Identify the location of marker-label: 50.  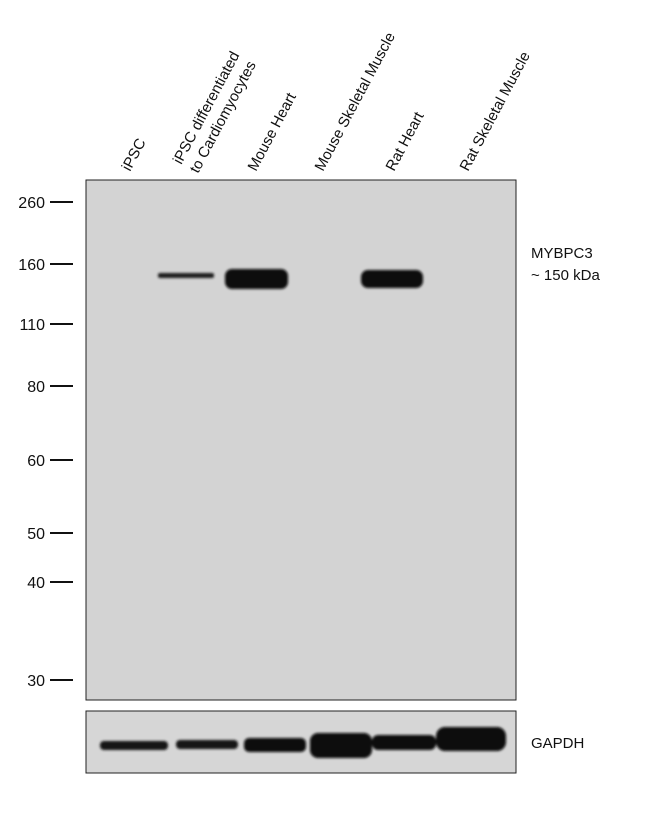
(36, 534).